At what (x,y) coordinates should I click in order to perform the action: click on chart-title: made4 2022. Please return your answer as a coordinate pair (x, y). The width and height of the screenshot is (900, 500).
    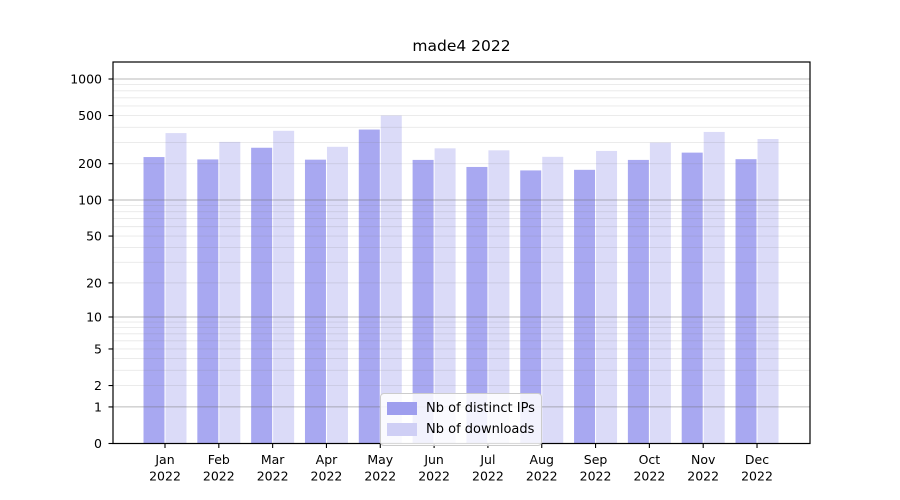
    Looking at the image, I should click on (461, 46).